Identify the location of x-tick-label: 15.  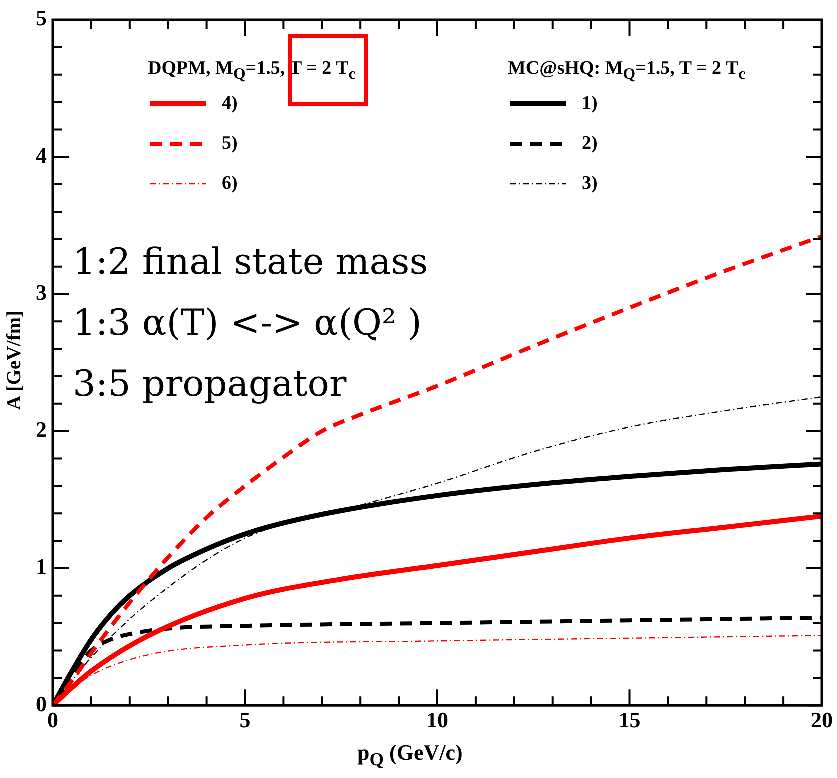
(629, 719).